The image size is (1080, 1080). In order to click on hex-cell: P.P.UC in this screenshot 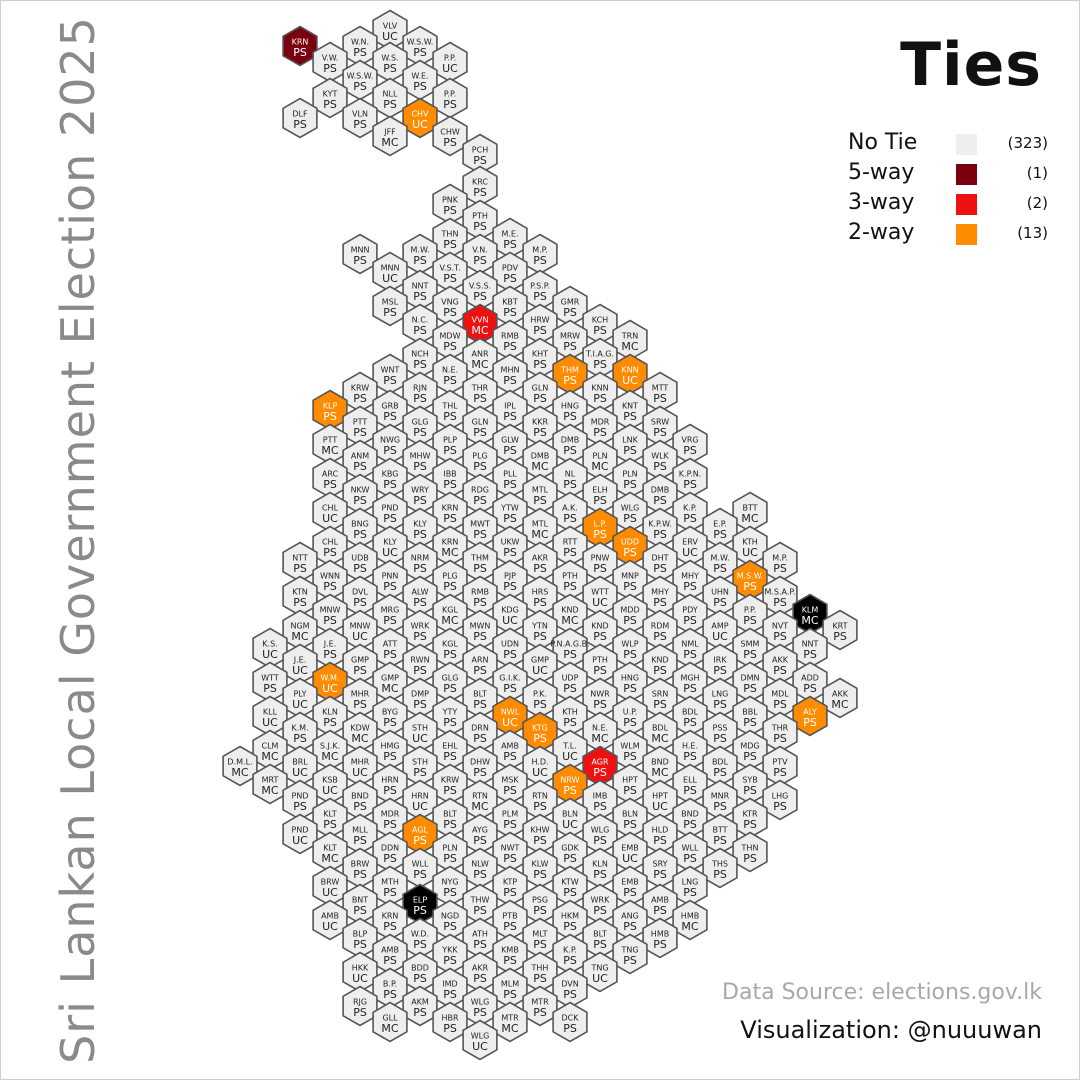, I will do `click(450, 62)`.